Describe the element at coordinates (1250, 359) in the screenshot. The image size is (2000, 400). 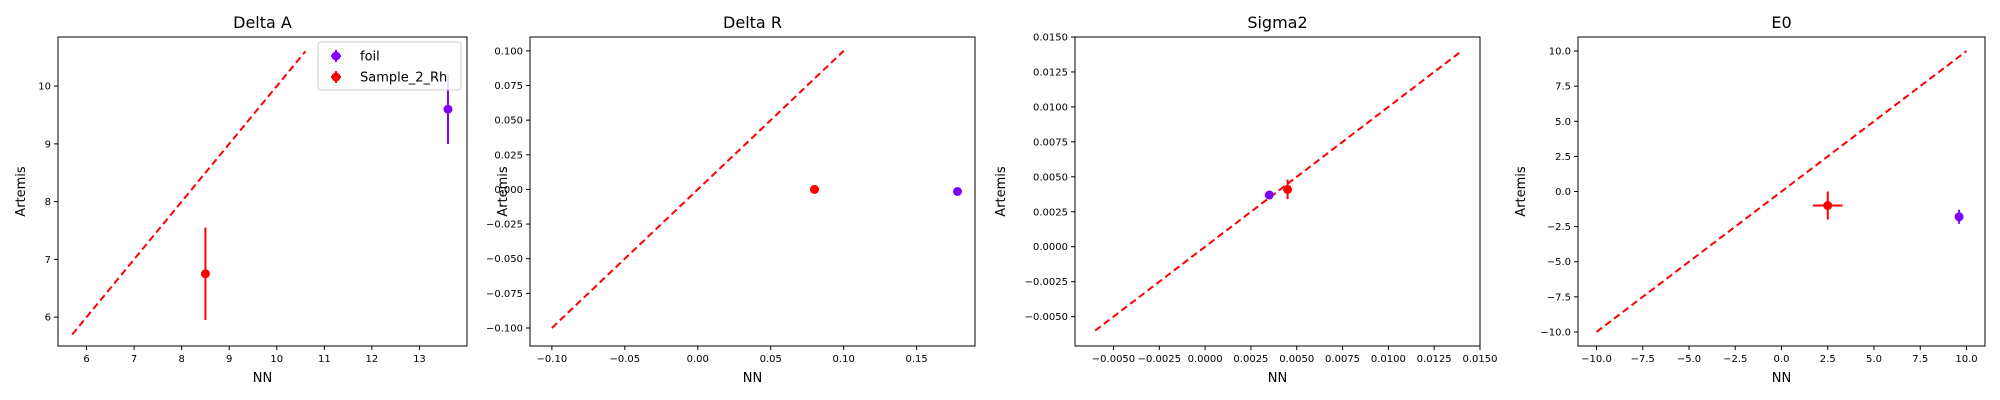
I see `x-tick-label: 0.0025` at that location.